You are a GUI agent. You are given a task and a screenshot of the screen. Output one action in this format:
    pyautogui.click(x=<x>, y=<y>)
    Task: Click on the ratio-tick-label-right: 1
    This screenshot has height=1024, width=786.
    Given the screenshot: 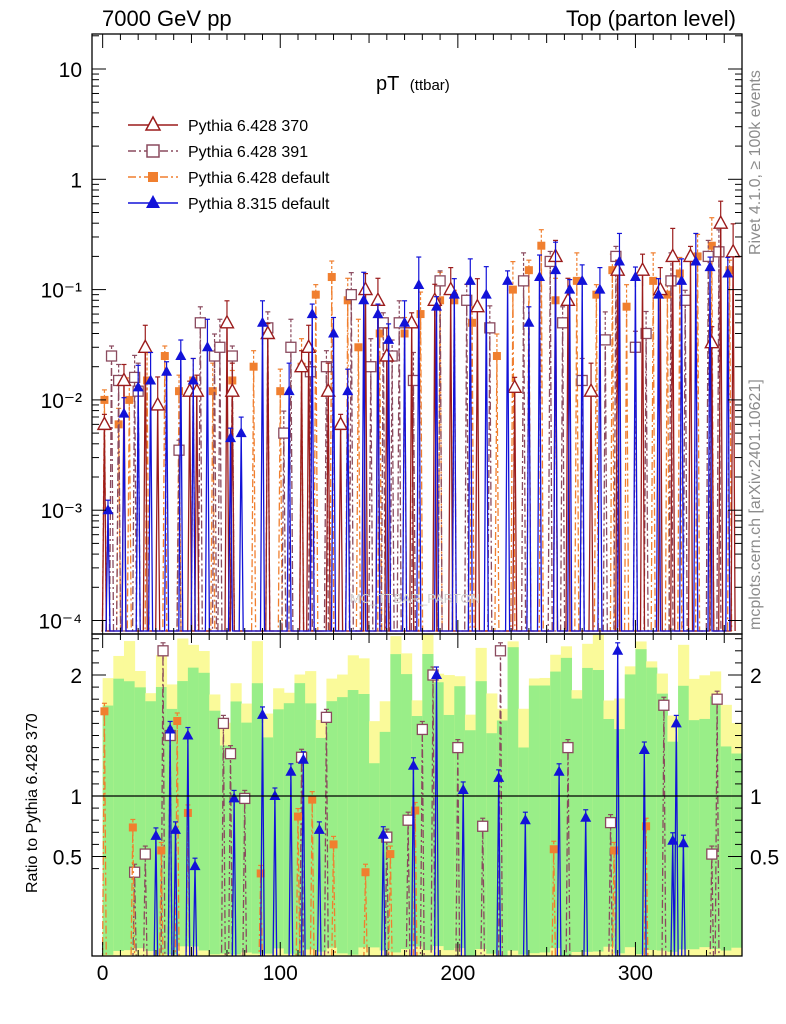 What is the action you would take?
    pyautogui.click(x=756, y=797)
    